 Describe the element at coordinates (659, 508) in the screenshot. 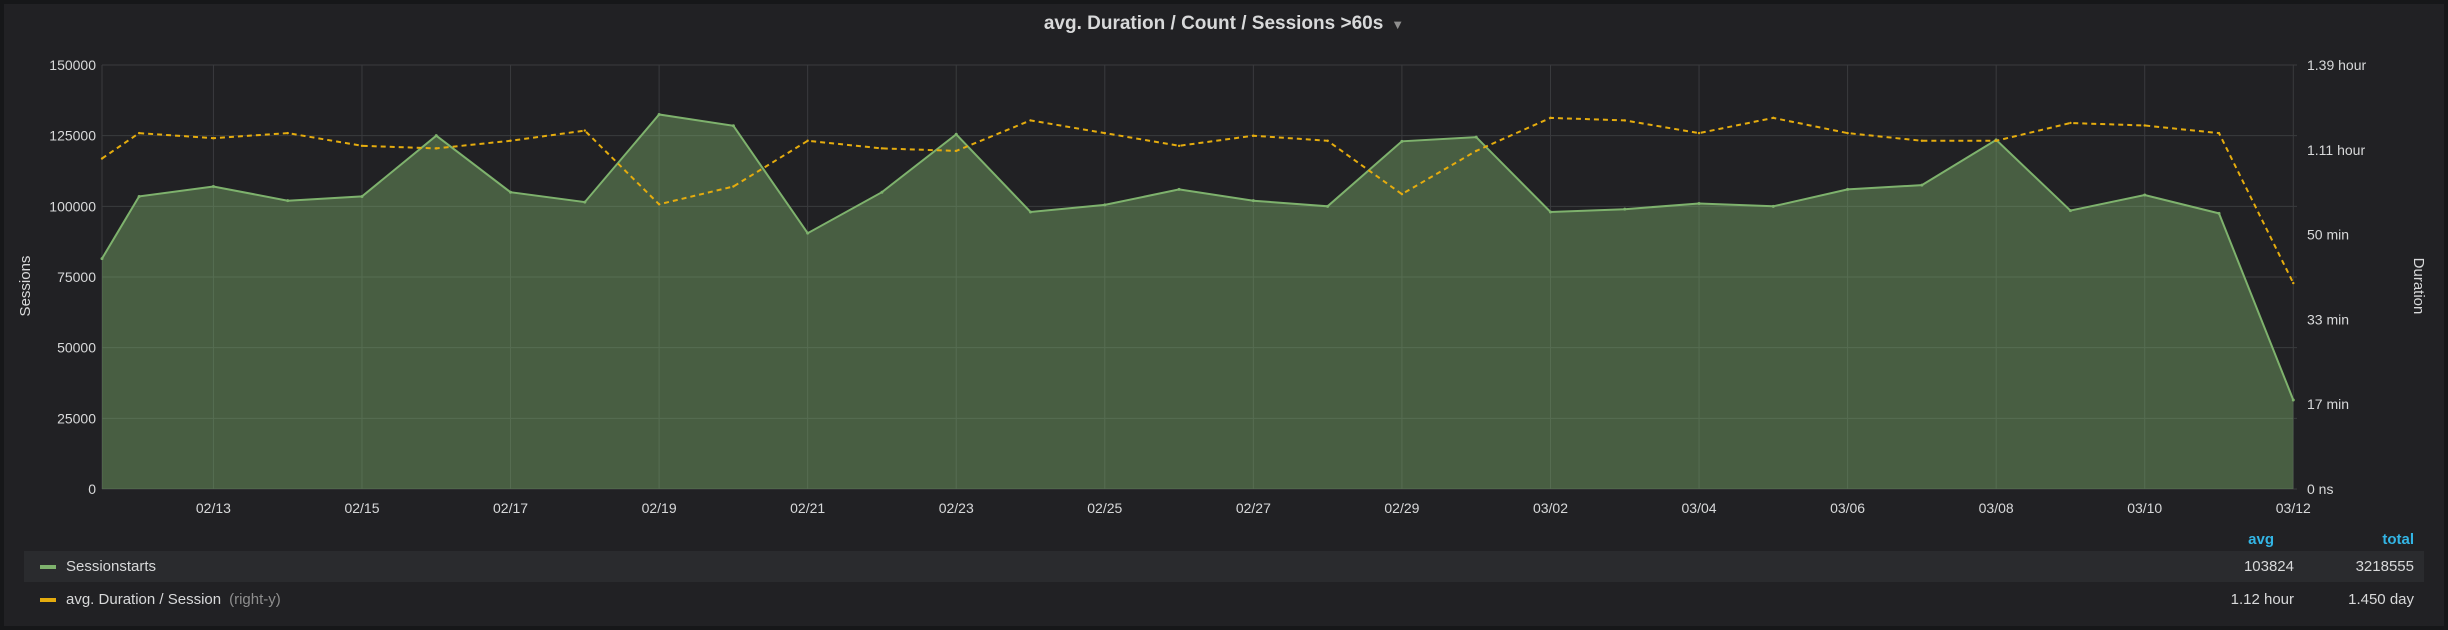

I see `x-tick-label: 02/19` at that location.